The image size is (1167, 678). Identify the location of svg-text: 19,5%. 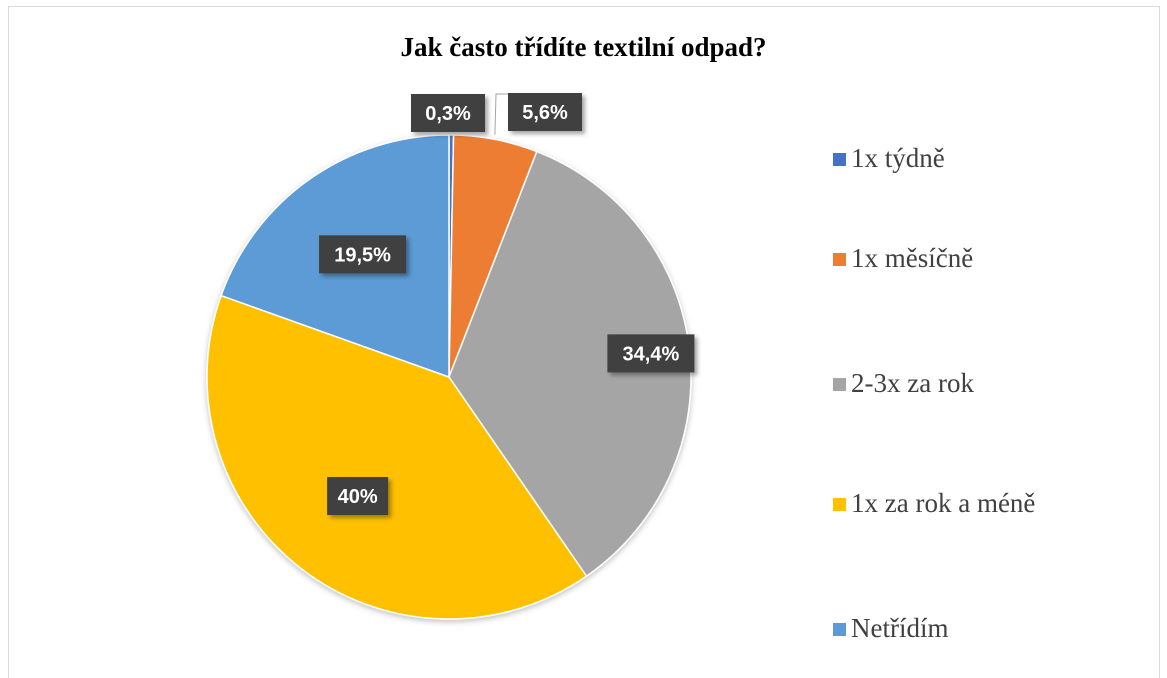
(362, 255).